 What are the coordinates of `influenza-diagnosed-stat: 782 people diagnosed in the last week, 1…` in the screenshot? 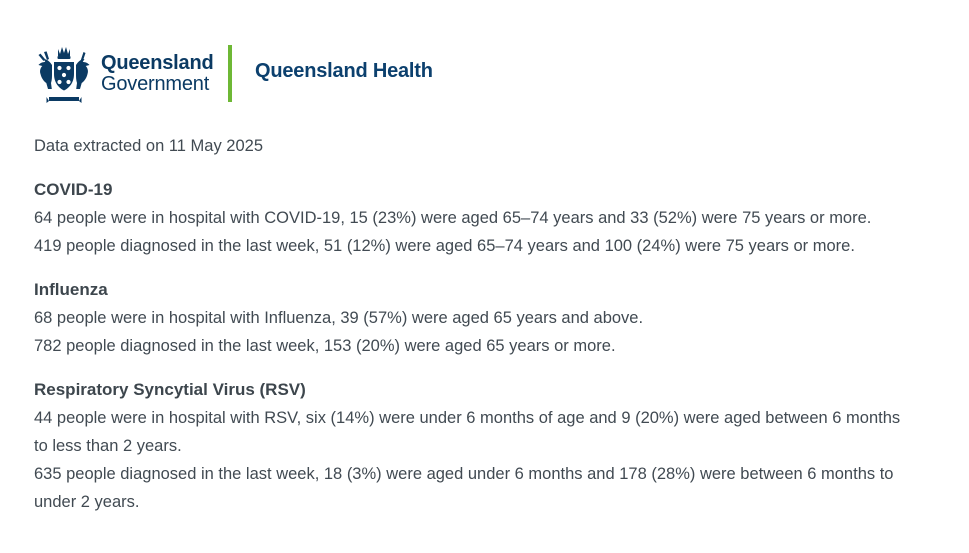 It's located at (325, 346).